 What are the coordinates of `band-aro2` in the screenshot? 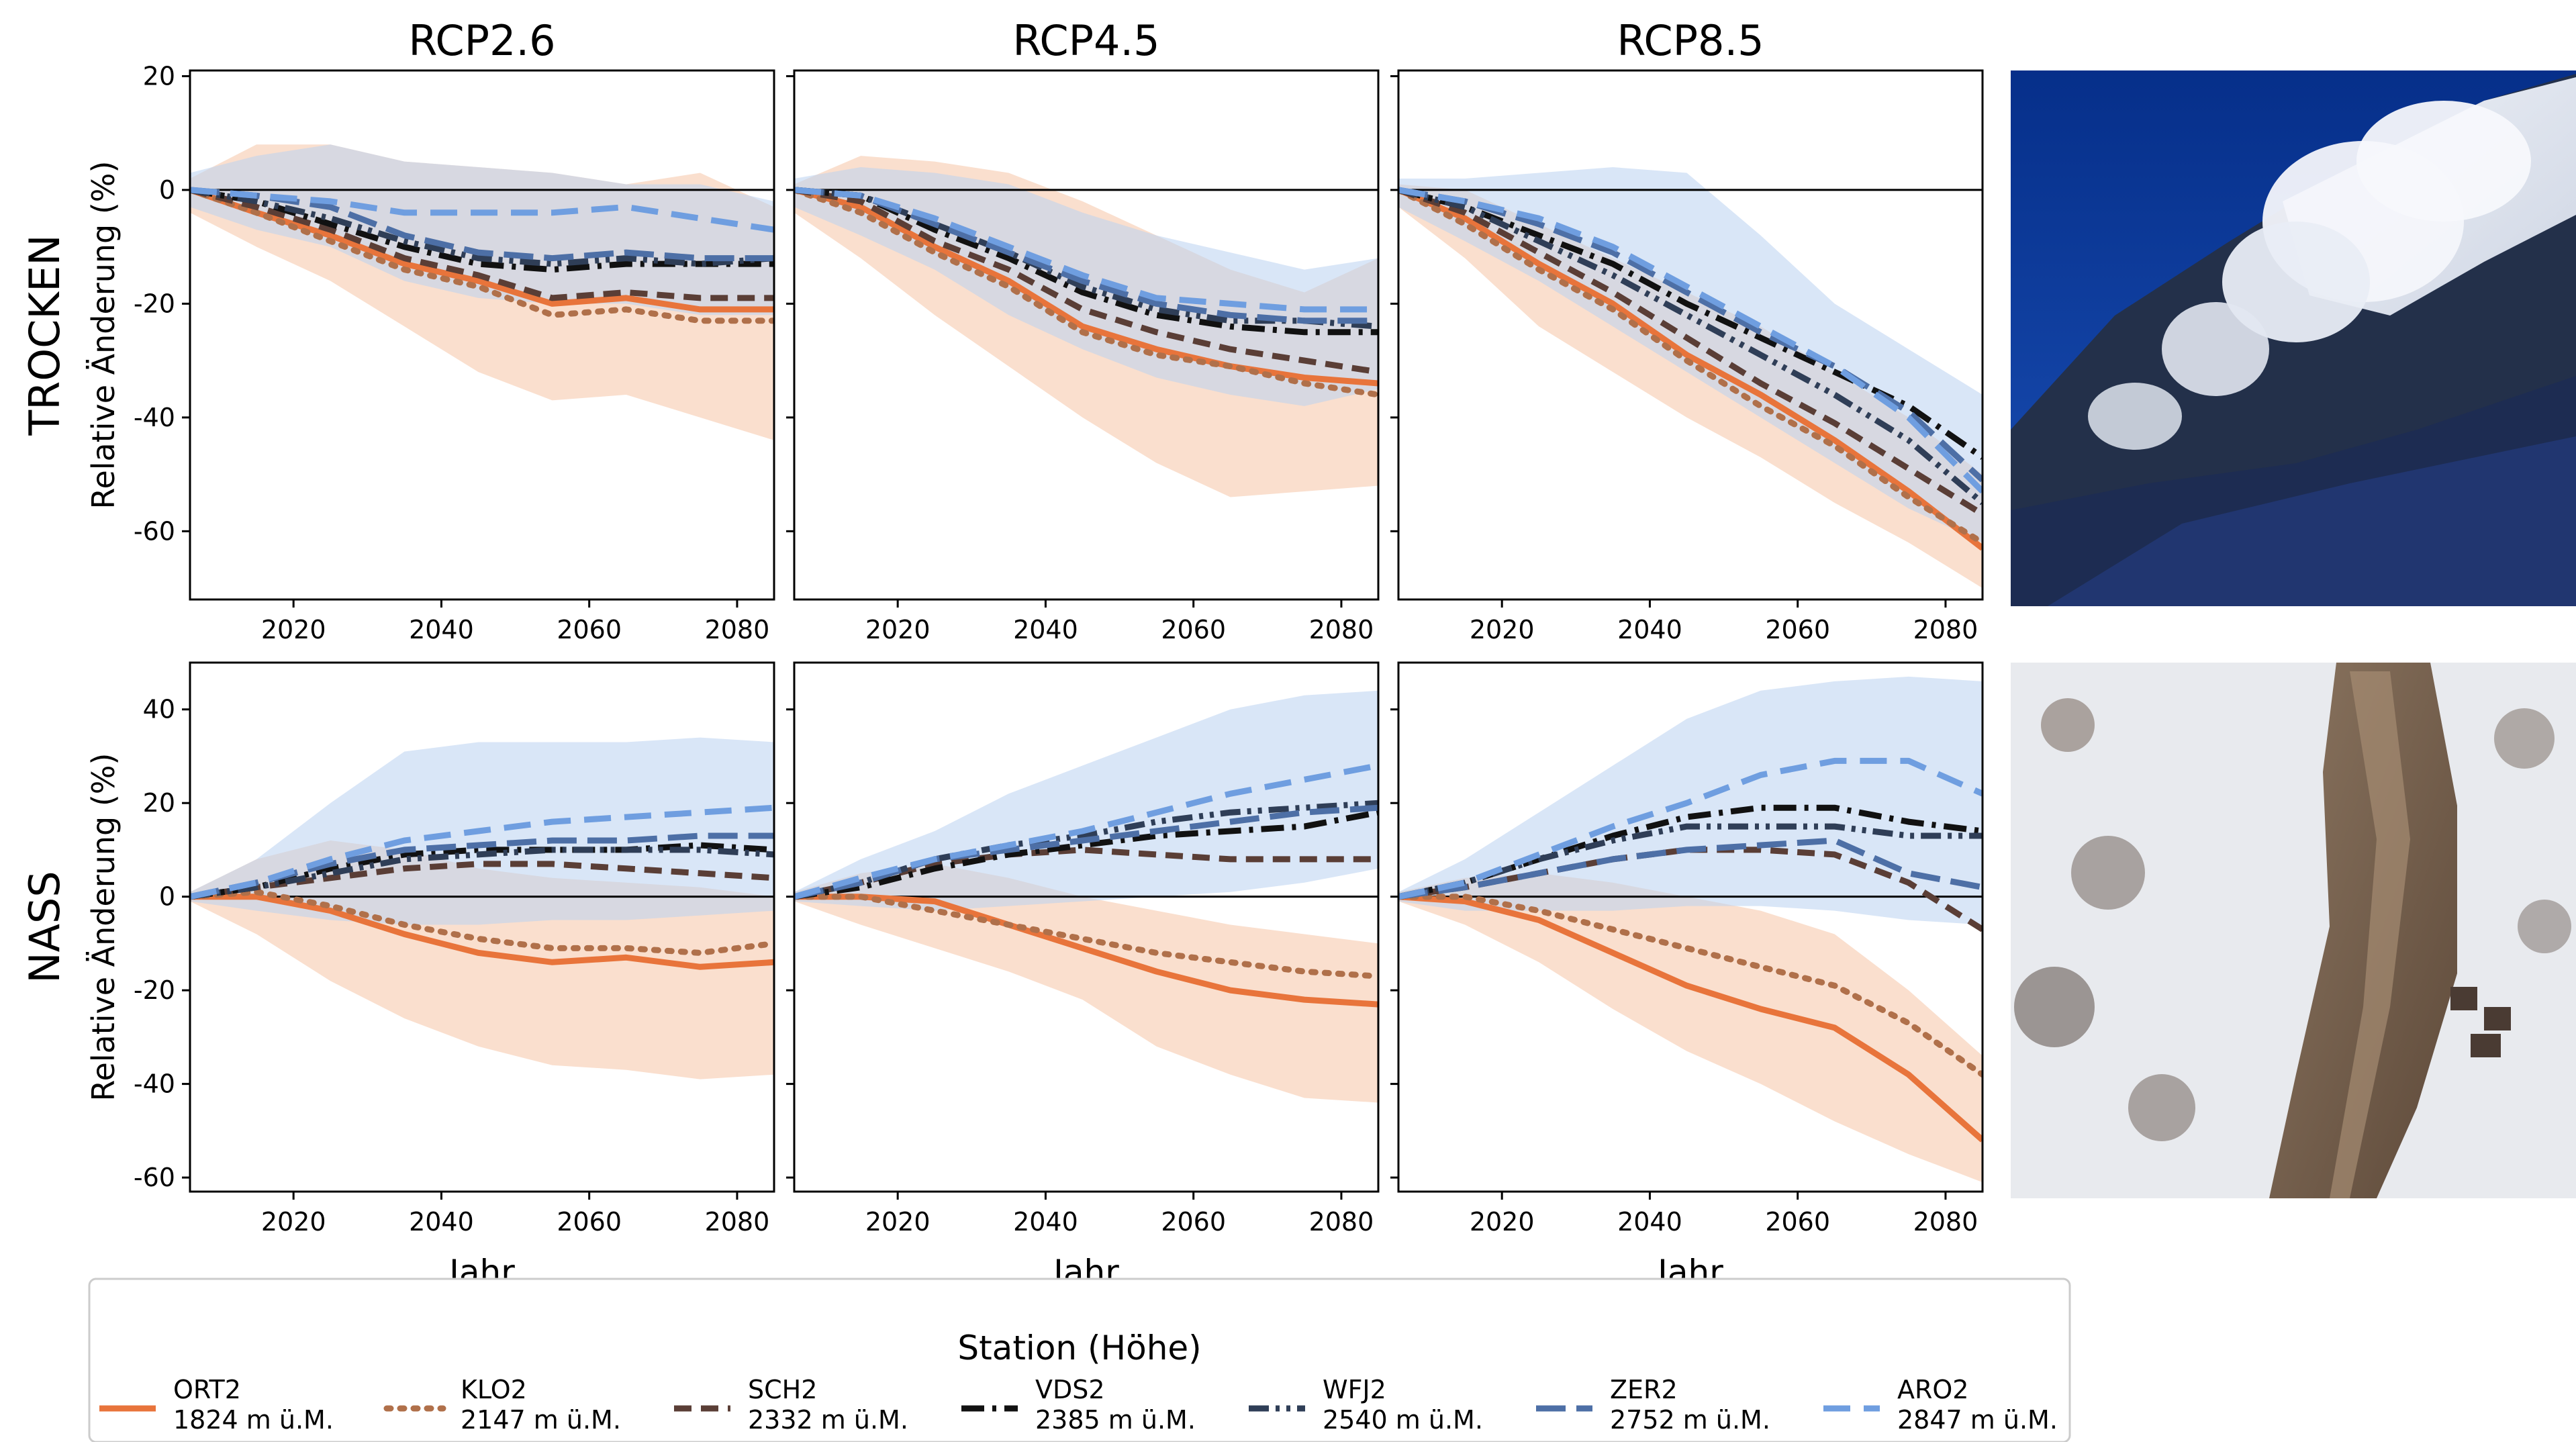 It's located at (482, 230).